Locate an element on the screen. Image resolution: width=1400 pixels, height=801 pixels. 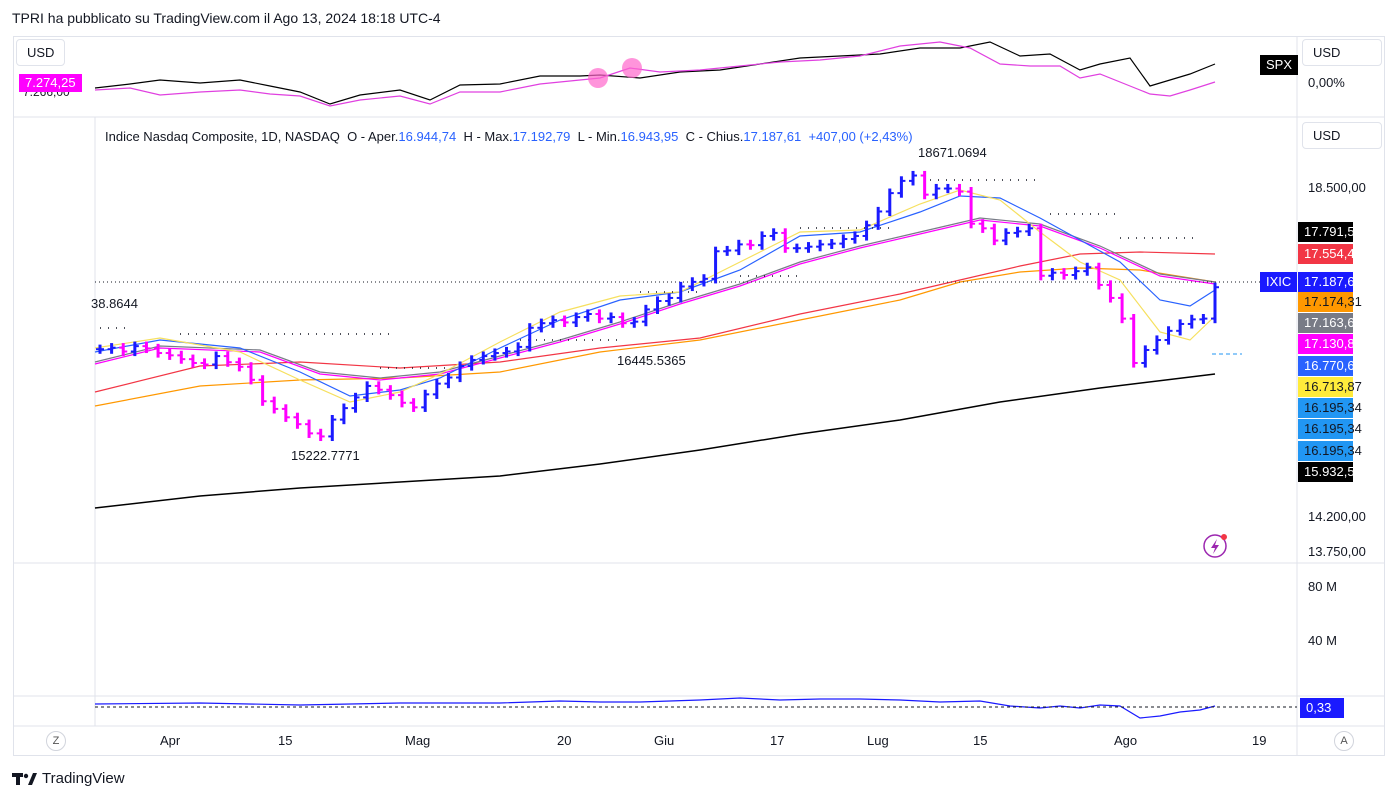
price-tag-0: 17.791,58 is located at coordinates (1330, 232).